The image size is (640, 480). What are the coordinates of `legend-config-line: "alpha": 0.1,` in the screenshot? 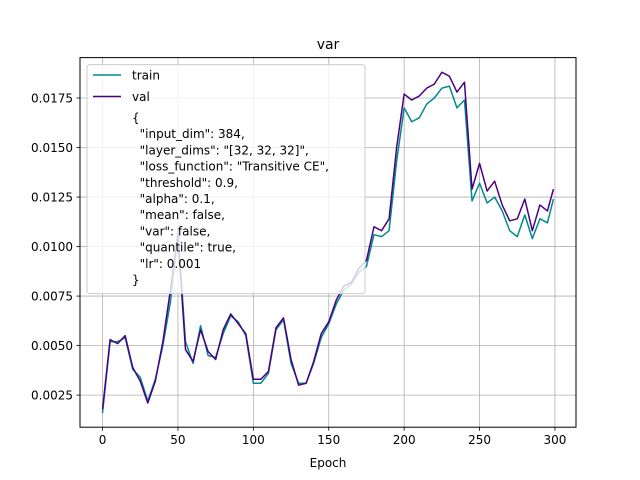 It's located at (173, 199).